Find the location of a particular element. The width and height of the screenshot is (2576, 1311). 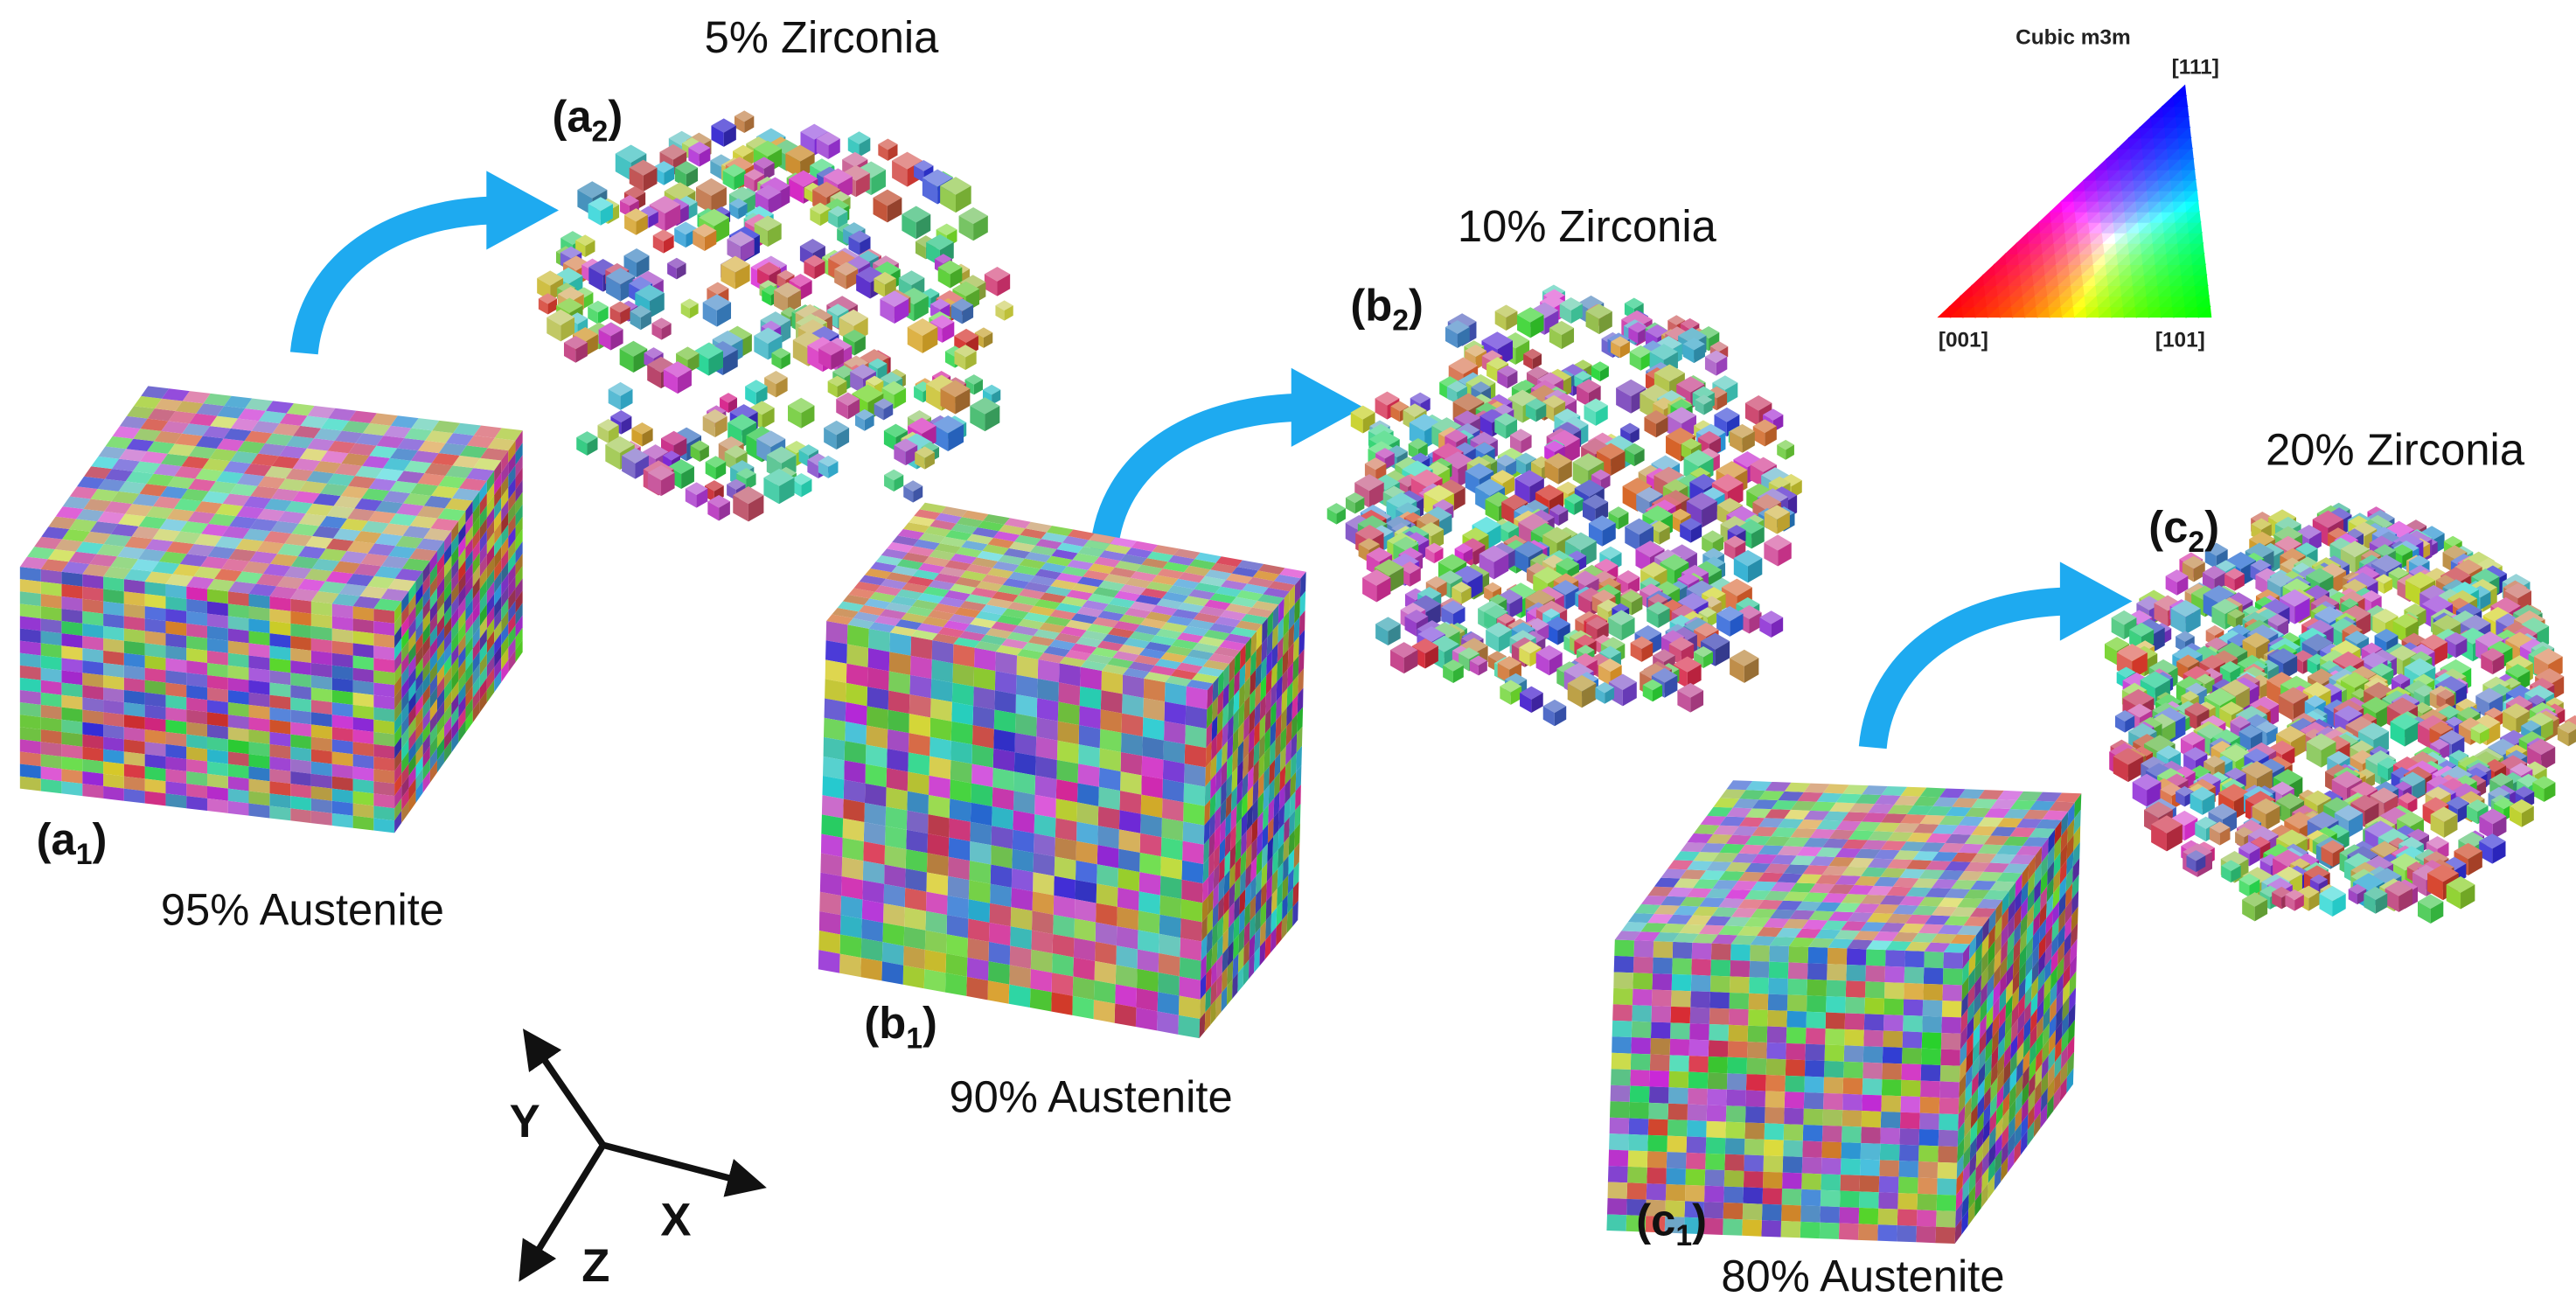

ipf-triangle is located at coordinates (2074, 201).